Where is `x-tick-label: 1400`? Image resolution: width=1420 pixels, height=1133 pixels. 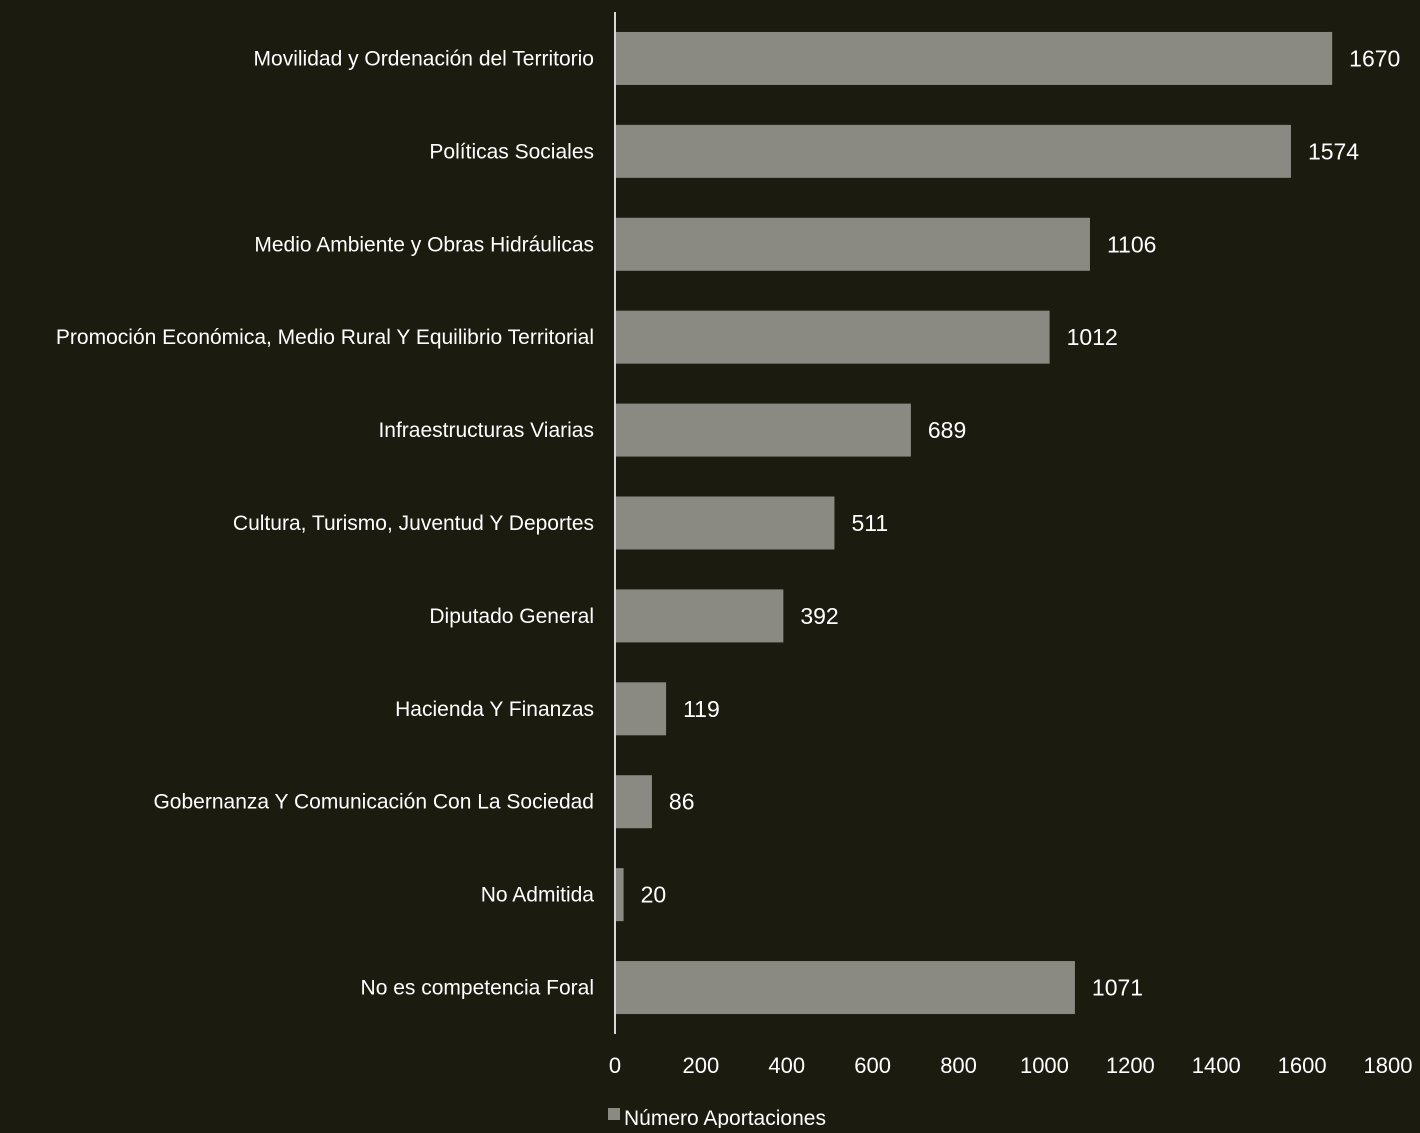
x-tick-label: 1400 is located at coordinates (1216, 1065).